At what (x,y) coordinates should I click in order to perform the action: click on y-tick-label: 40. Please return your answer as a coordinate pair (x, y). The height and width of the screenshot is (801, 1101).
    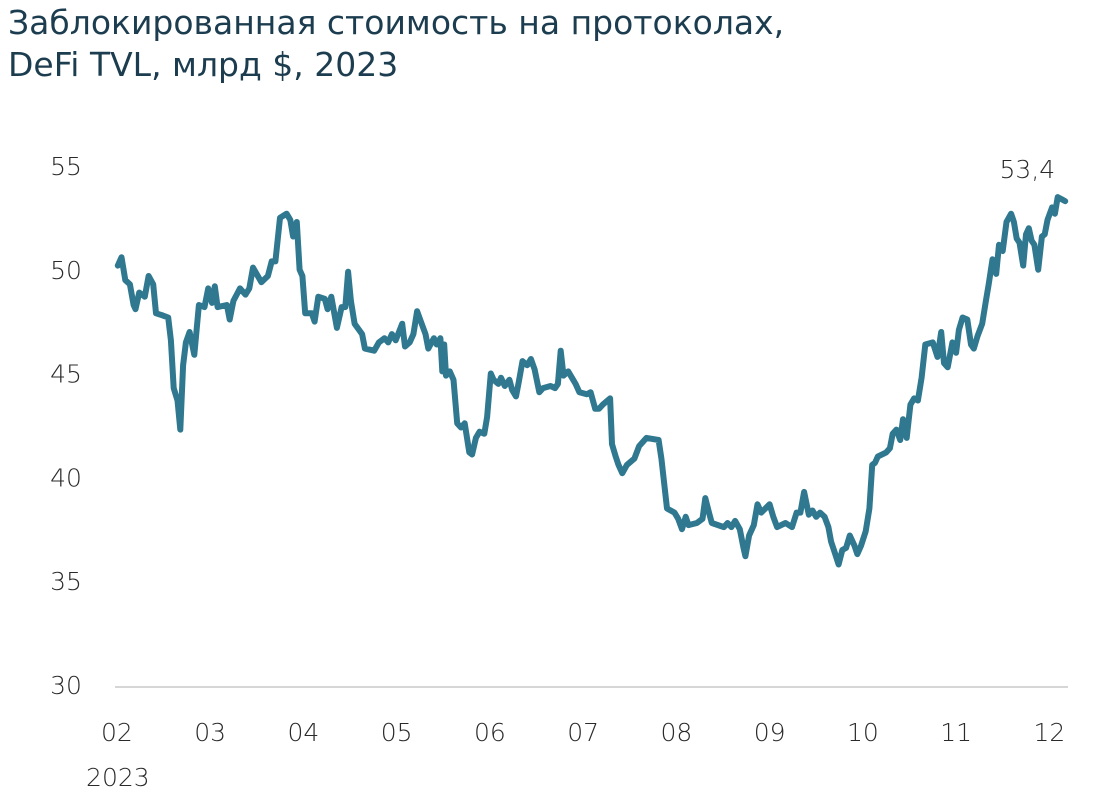
    Looking at the image, I should click on (66, 477).